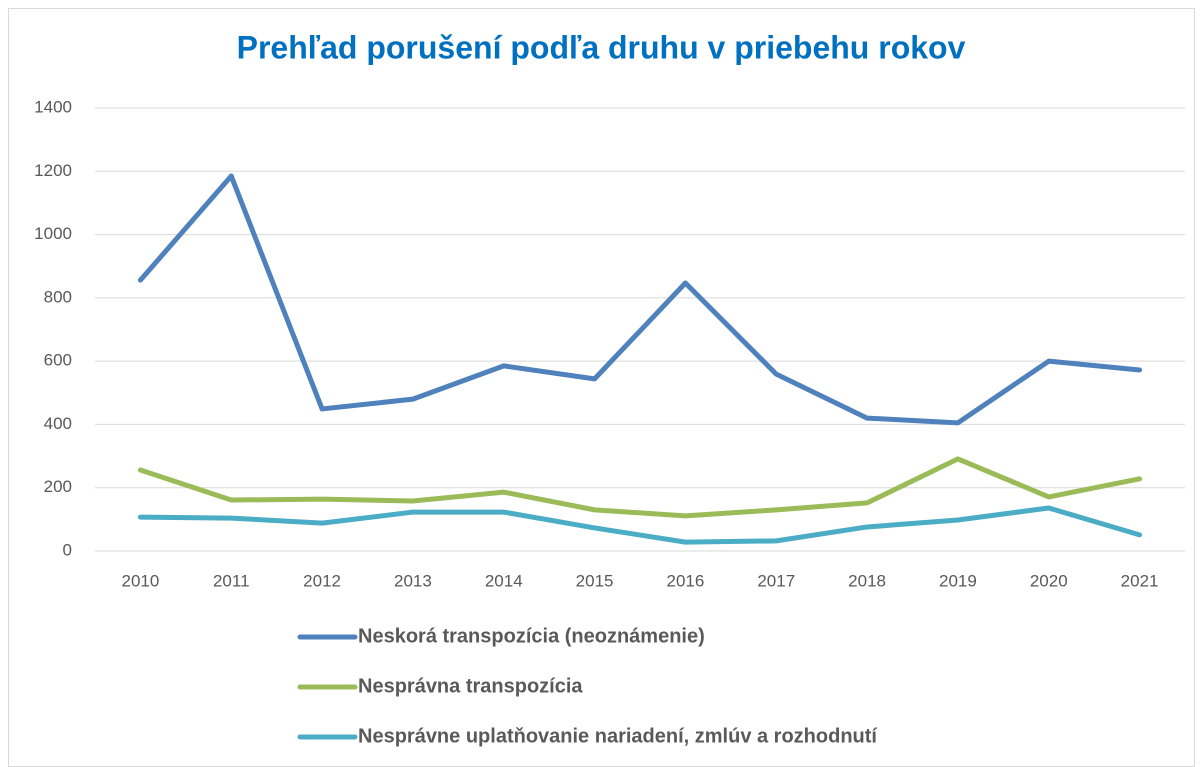  Describe the element at coordinates (58, 296) in the screenshot. I see `y-tick-label: 800` at that location.